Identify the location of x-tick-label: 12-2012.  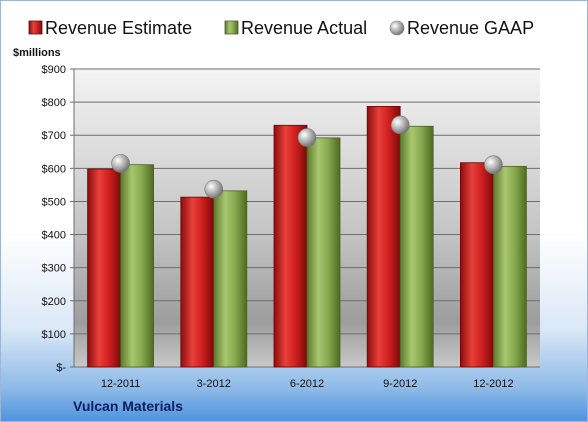
(493, 384).